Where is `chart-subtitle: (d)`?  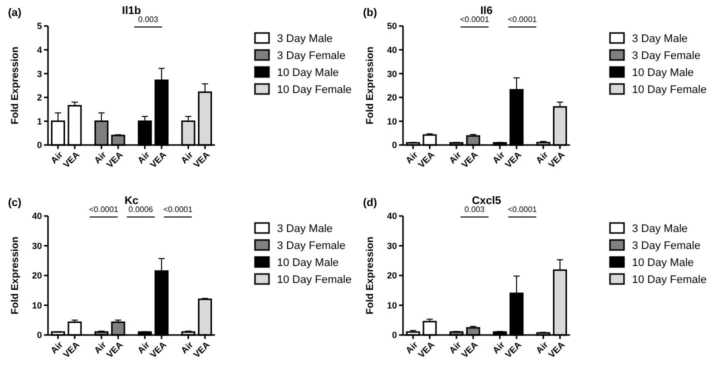
chart-subtitle: (d) is located at coordinates (370, 203).